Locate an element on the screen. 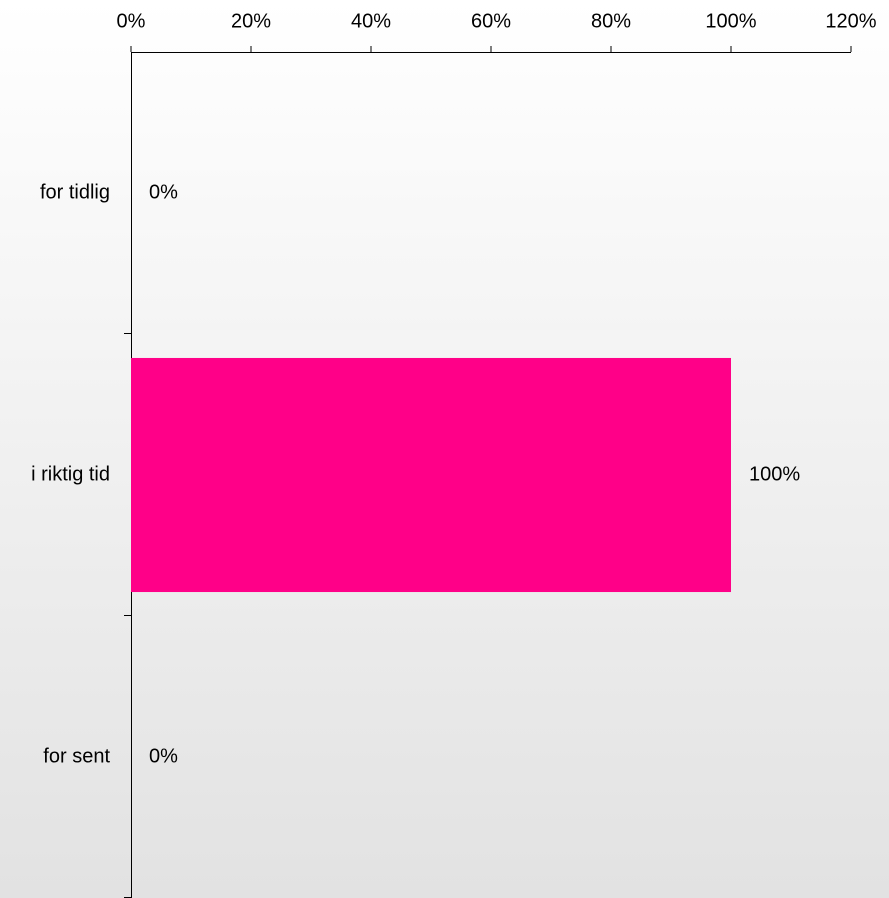 The width and height of the screenshot is (889, 898). x-tick-label: 20% is located at coordinates (251, 21).